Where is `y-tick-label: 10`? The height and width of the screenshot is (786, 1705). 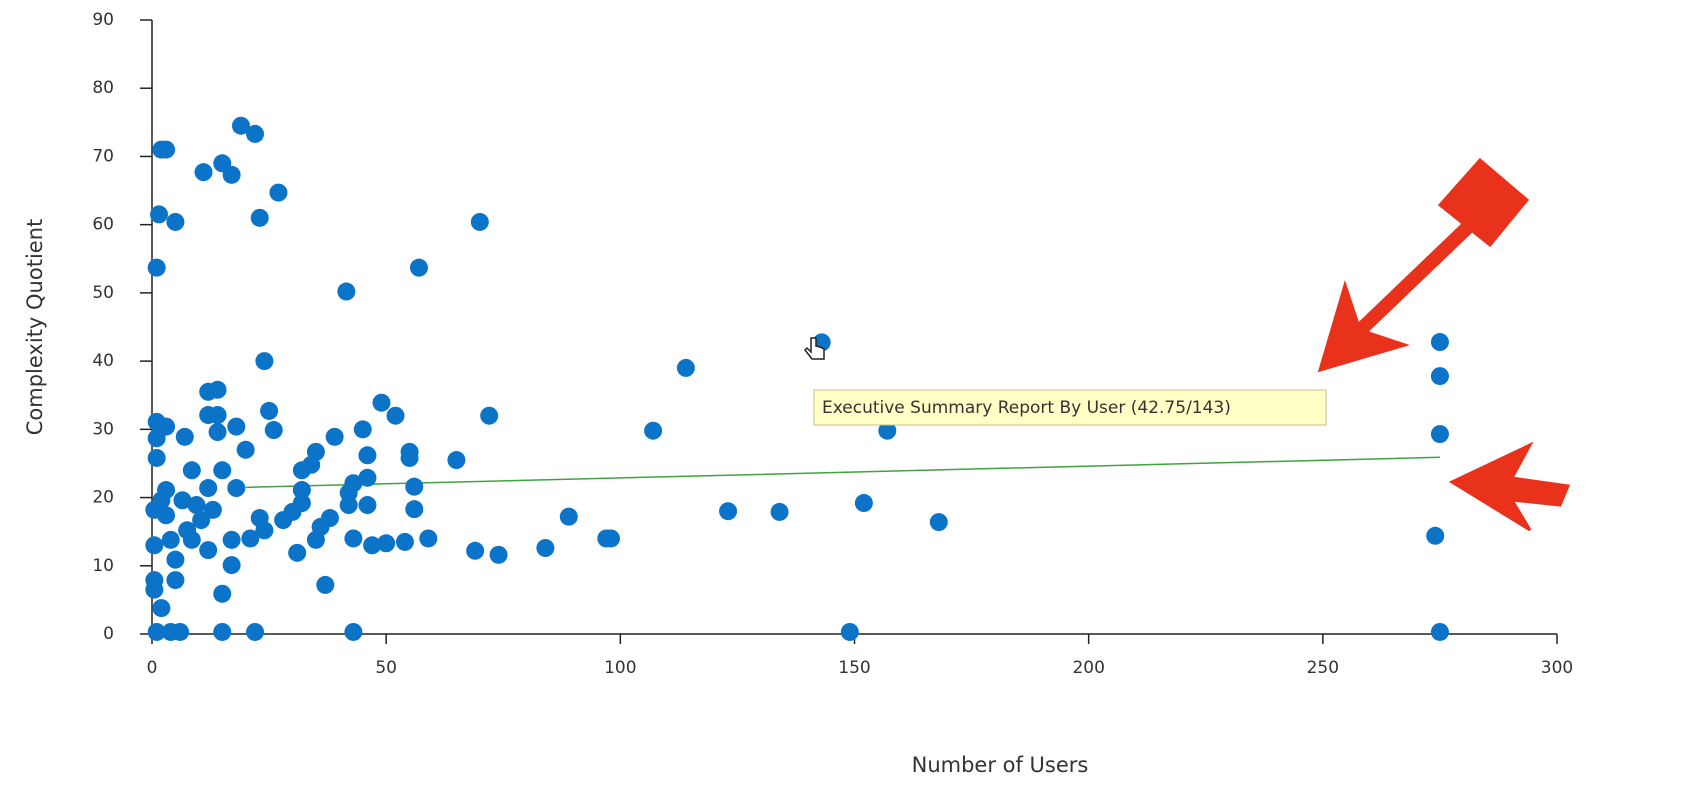
y-tick-label: 10 is located at coordinates (103, 566).